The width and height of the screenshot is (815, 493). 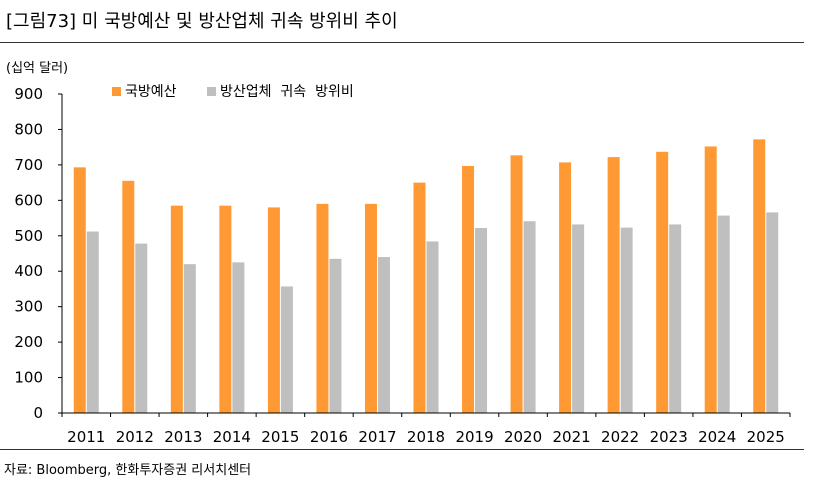 I want to click on bar-defense-contractor-share-2015, so click(x=286, y=349).